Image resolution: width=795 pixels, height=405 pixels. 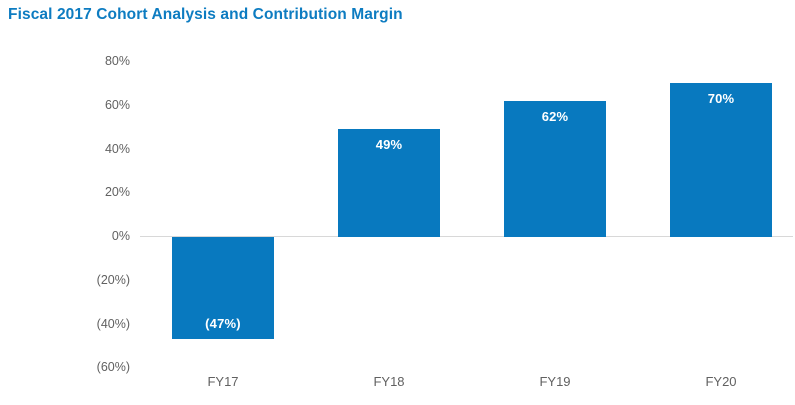 I want to click on y-tick-label: (40%), so click(x=113, y=323).